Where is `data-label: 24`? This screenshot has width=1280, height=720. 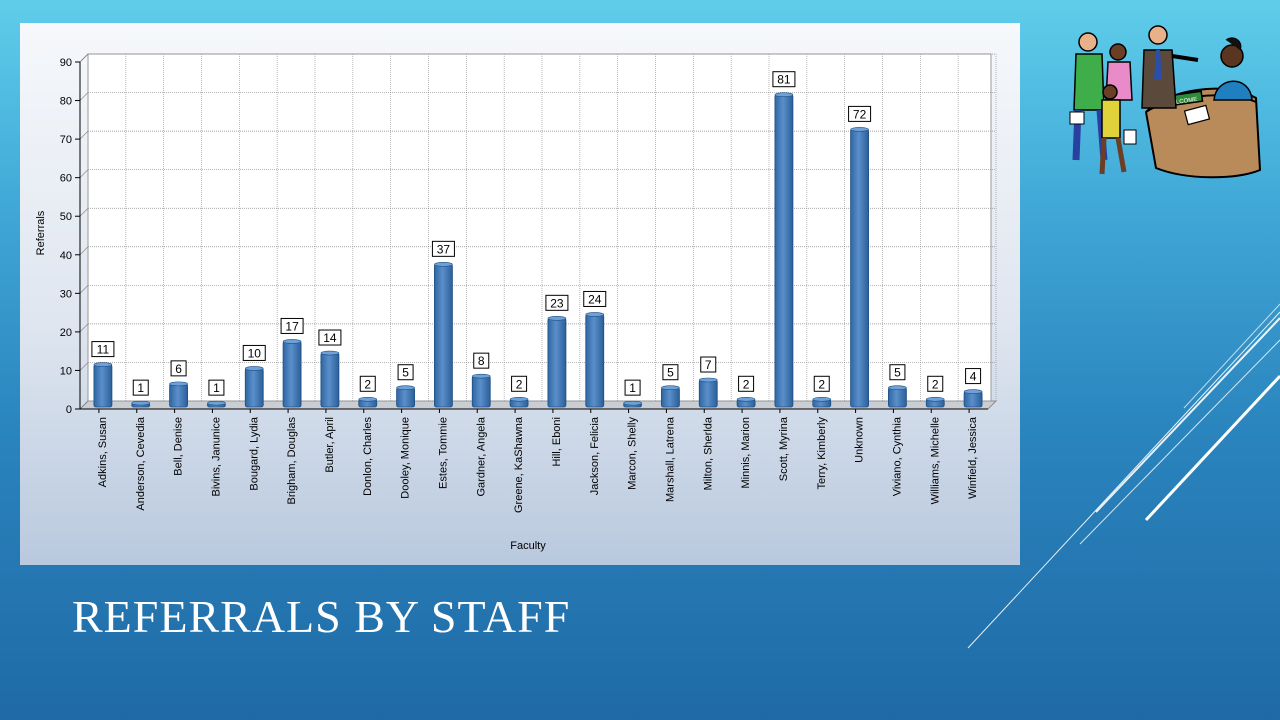 data-label: 24 is located at coordinates (595, 299).